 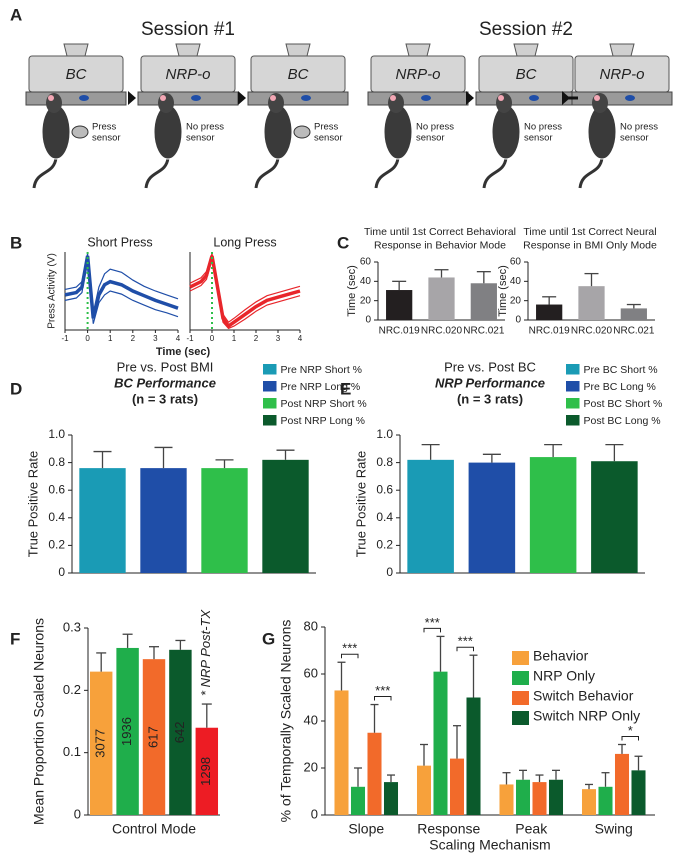 I want to click on chart-title: BC Performance, so click(x=165, y=382).